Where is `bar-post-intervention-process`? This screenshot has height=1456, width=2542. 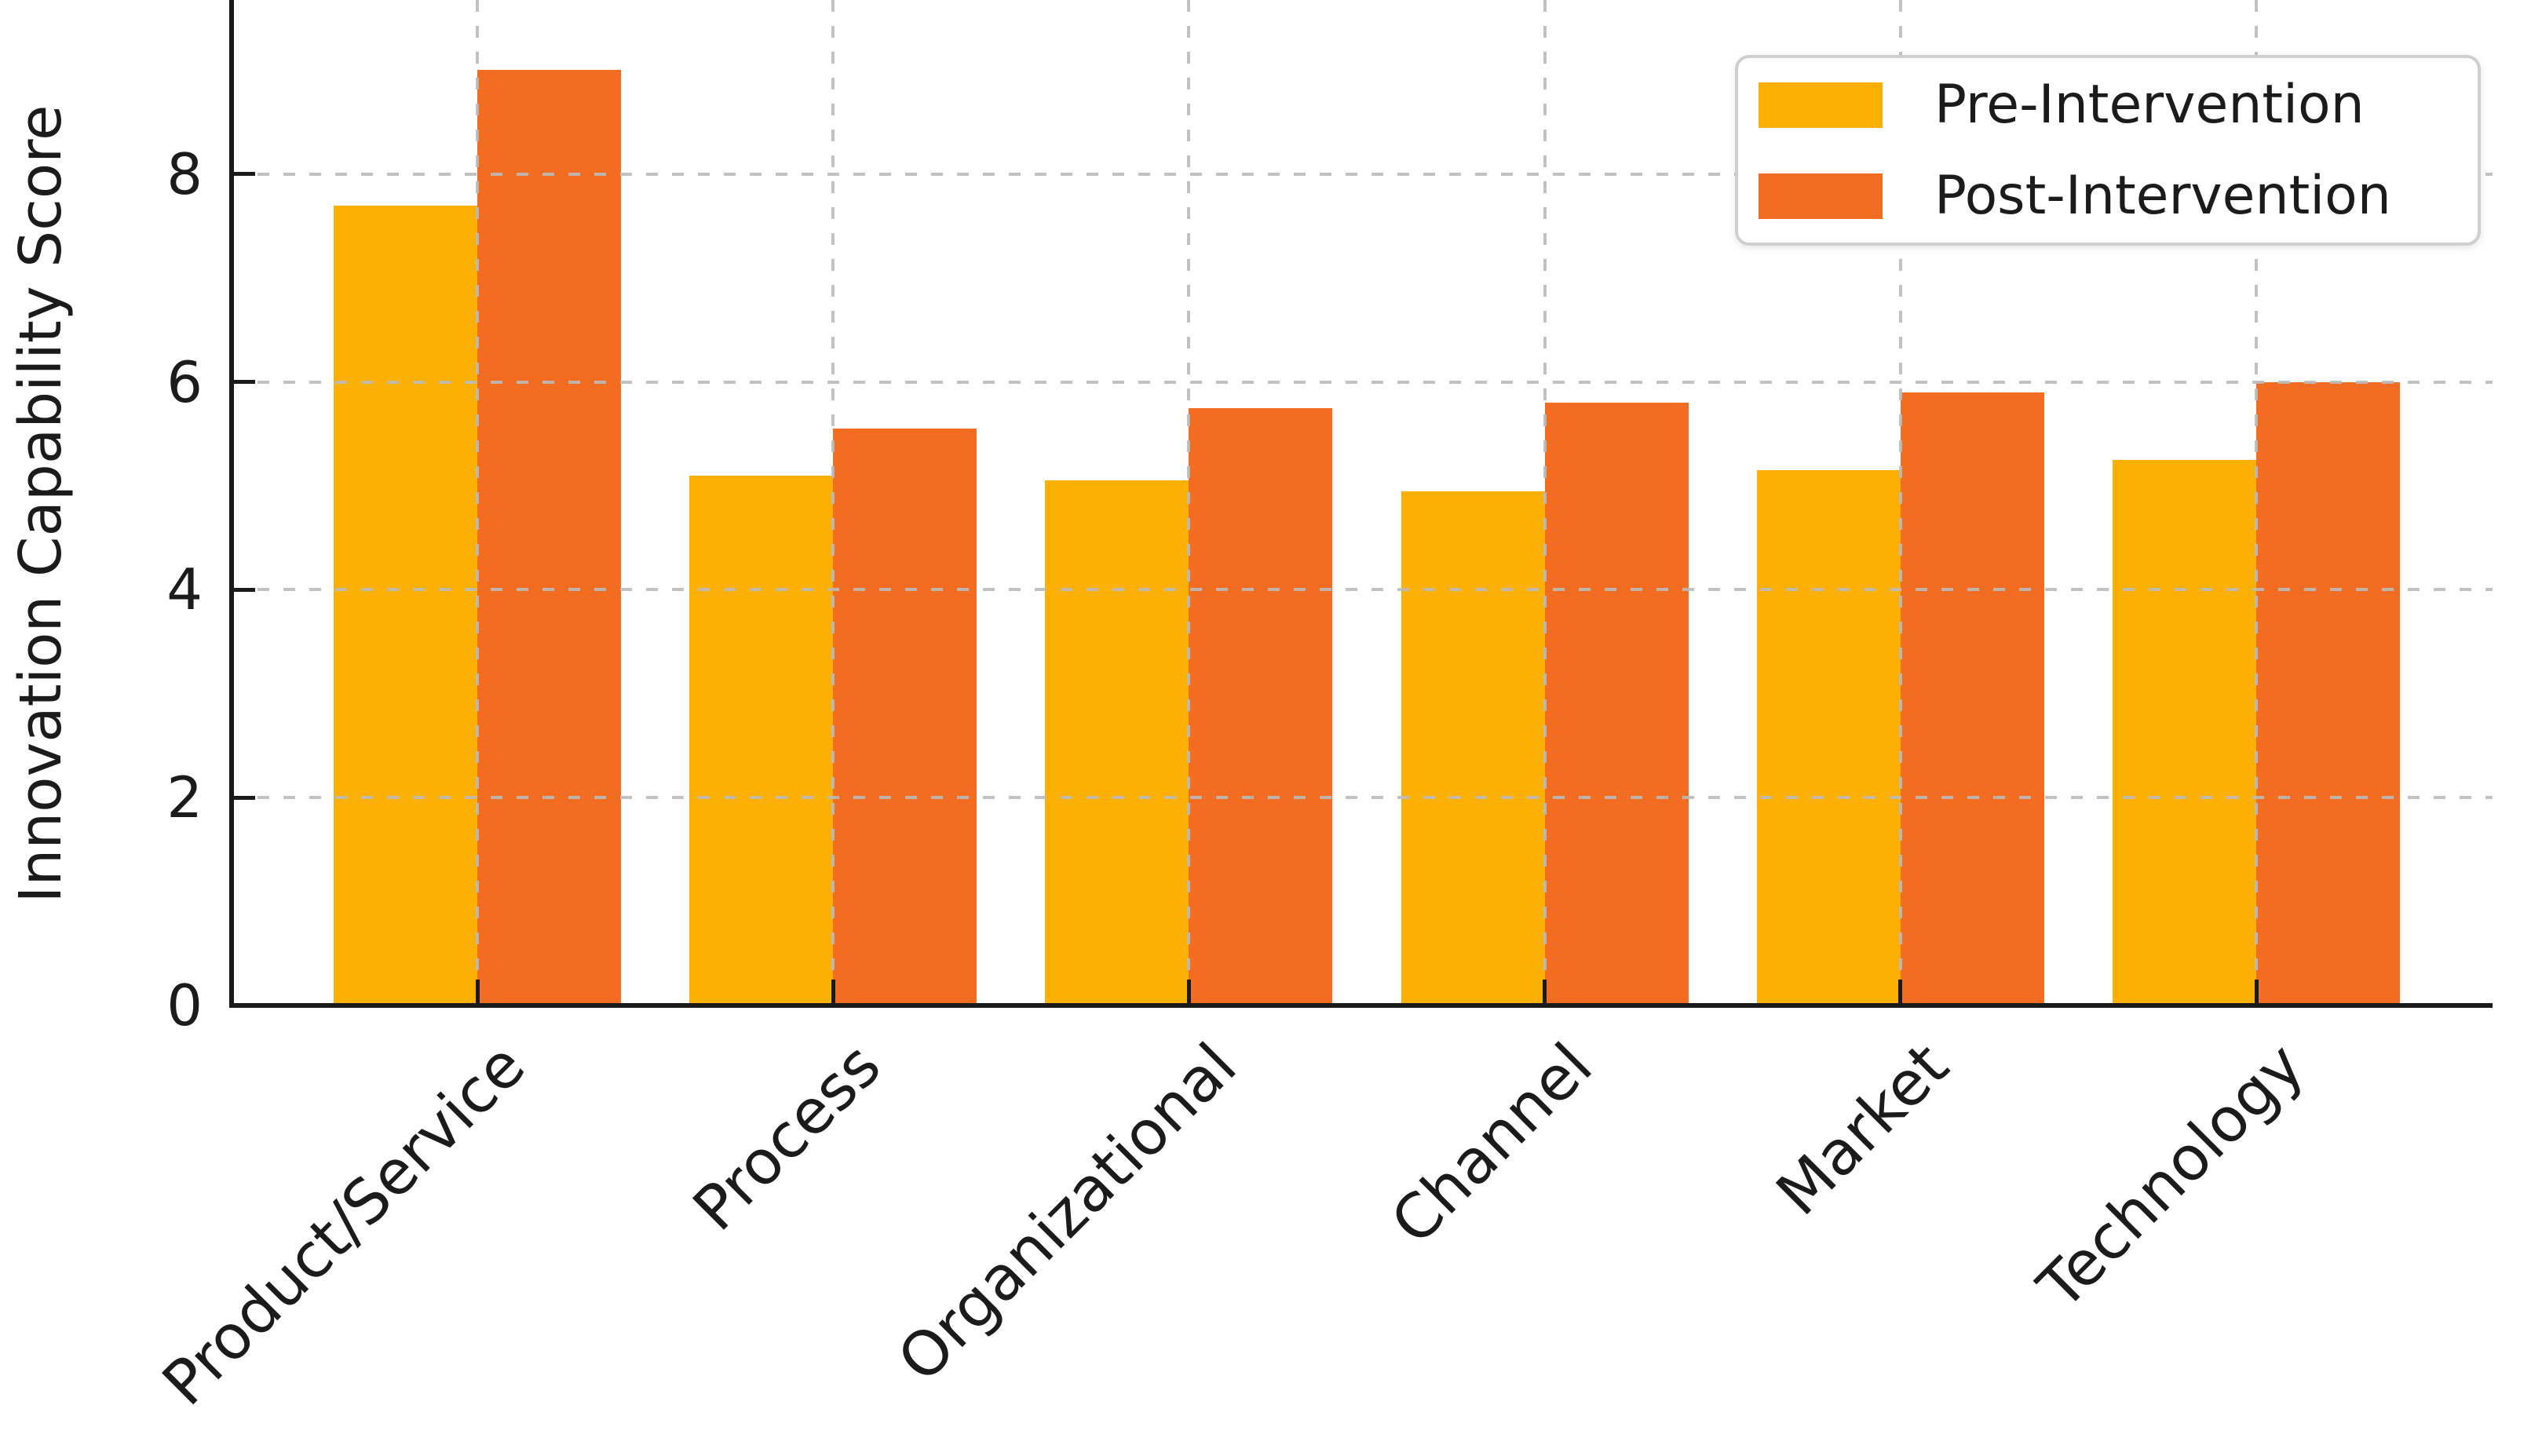 bar-post-intervention-process is located at coordinates (905, 717).